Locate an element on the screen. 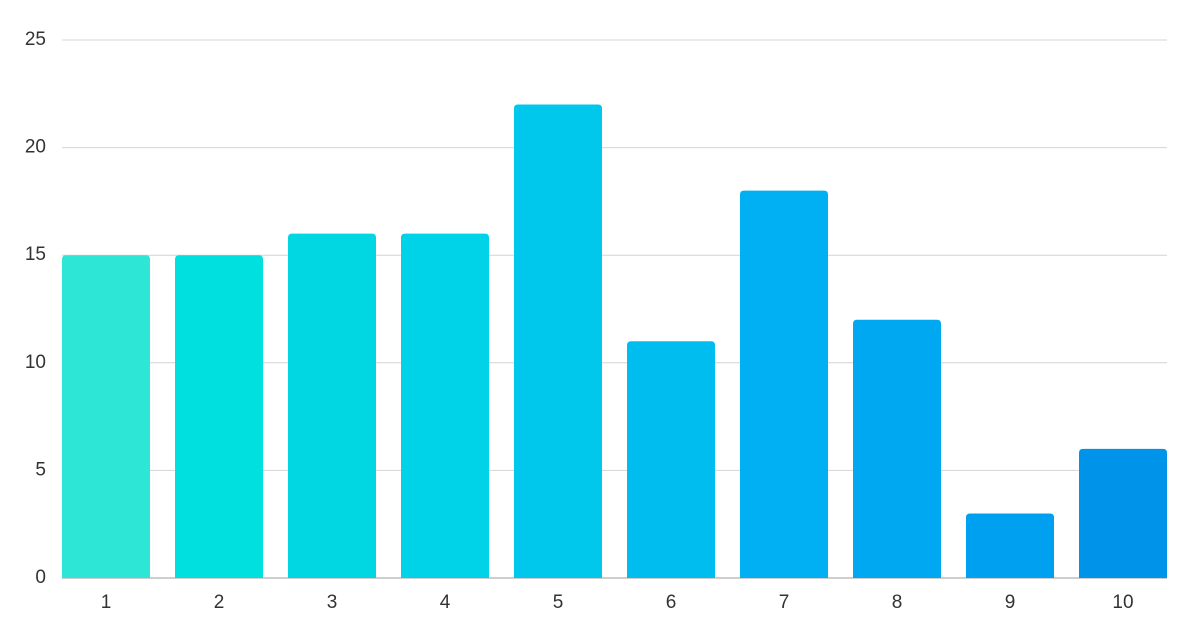 The width and height of the screenshot is (1200, 628). y-tick-label: 10 is located at coordinates (35, 362).